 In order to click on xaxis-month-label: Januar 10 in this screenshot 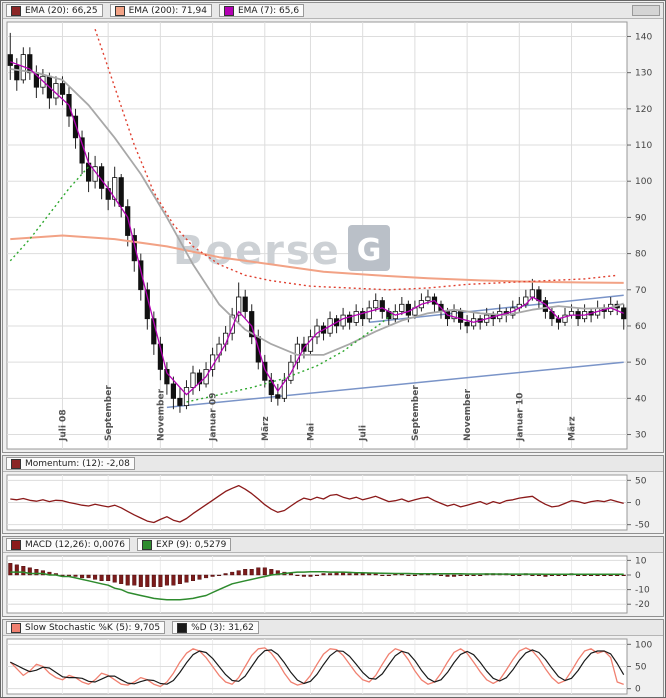, I will do `click(520, 417)`.